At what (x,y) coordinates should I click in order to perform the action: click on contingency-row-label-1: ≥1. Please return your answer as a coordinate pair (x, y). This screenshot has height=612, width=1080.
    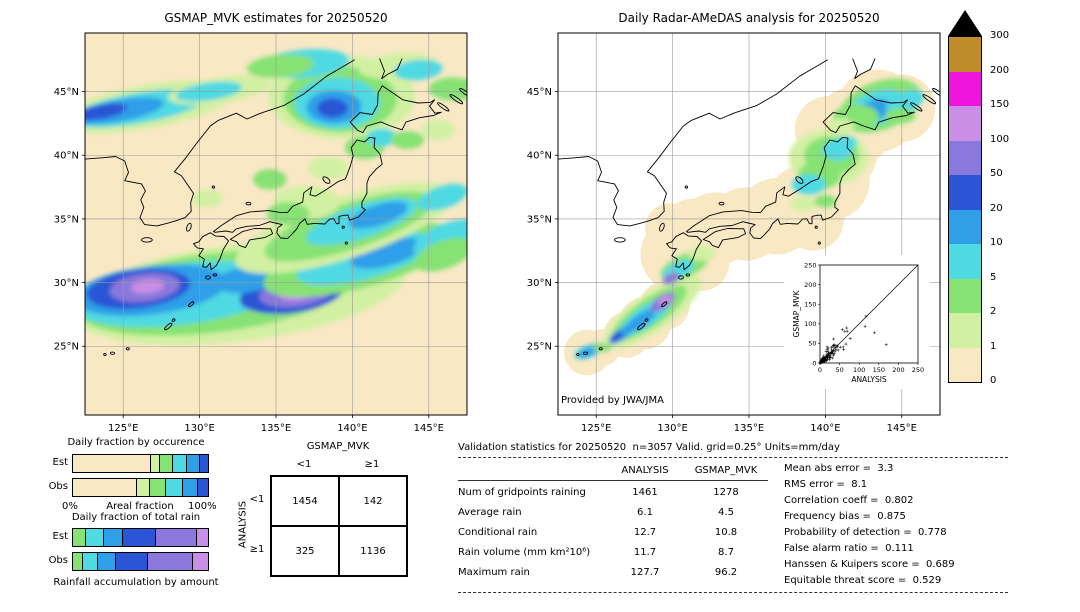
    Looking at the image, I should click on (257, 549).